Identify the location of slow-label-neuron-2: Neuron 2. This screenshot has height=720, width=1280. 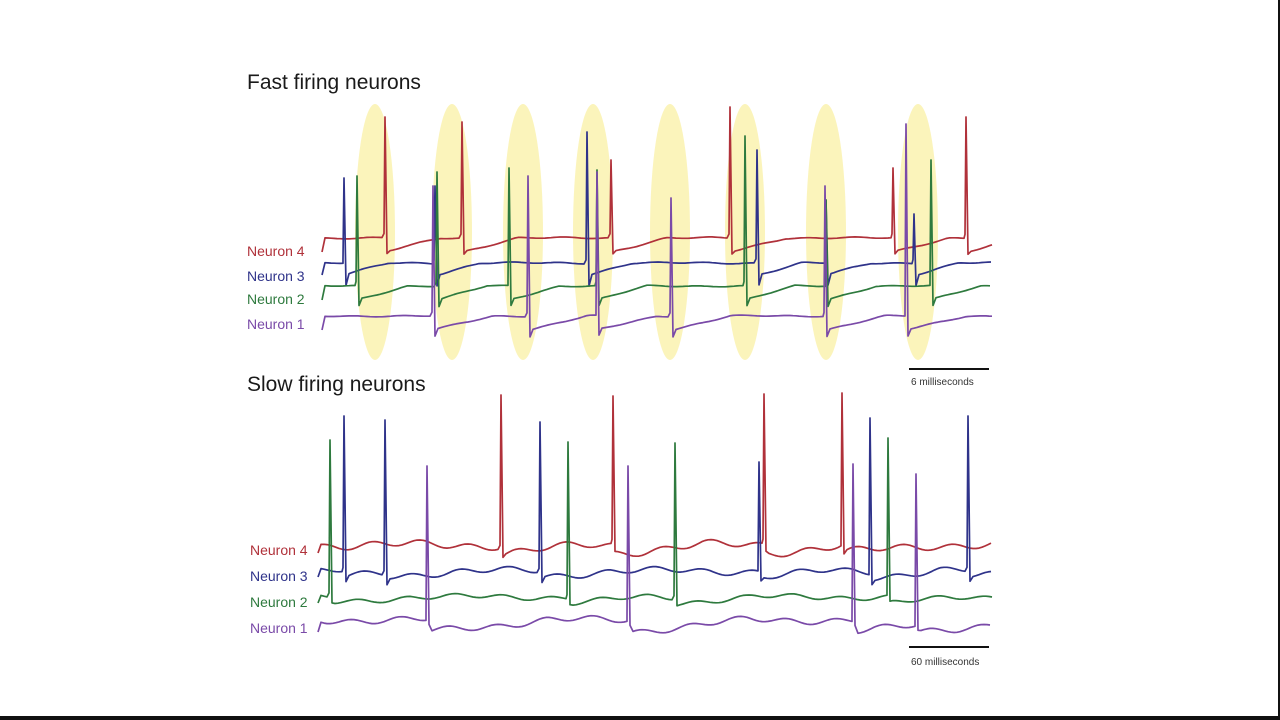
(279, 602).